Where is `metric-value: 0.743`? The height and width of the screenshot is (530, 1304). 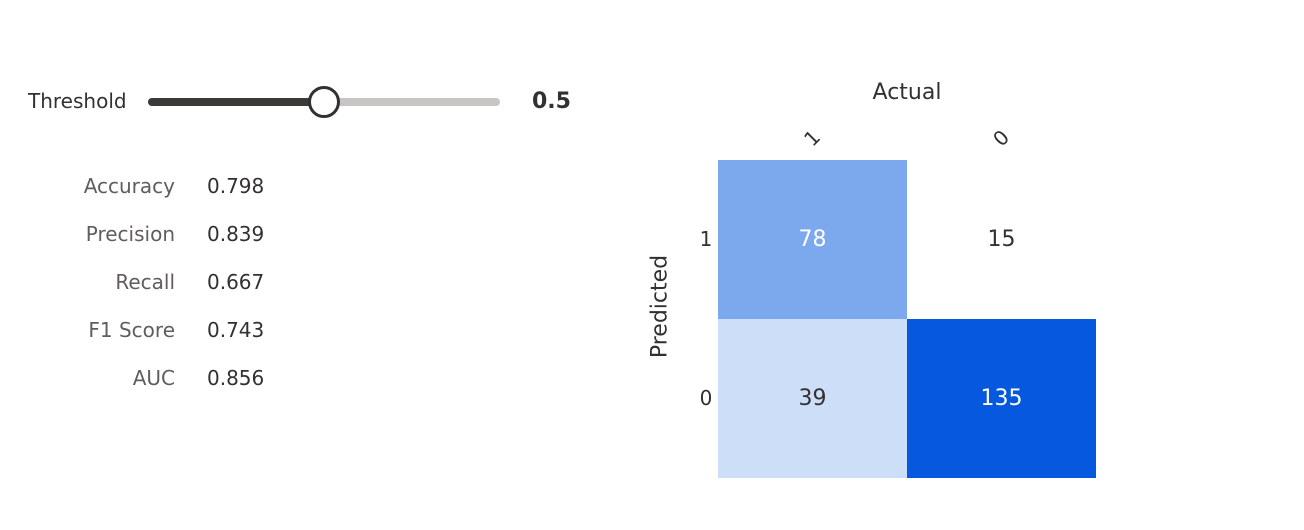
metric-value: 0.743 is located at coordinates (236, 330).